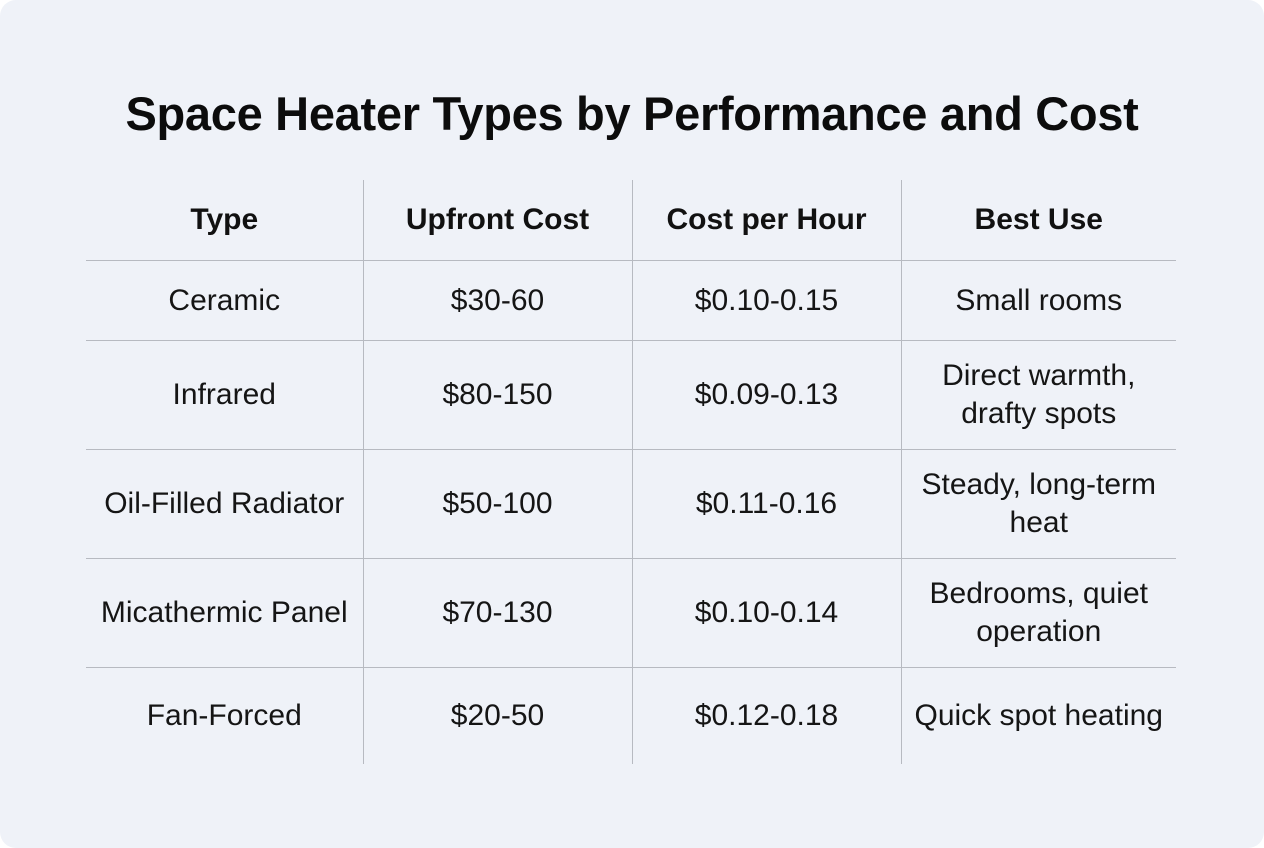 The height and width of the screenshot is (848, 1264). What do you see at coordinates (767, 220) in the screenshot?
I see `header-cost-per-hour: Cost per Hour` at bounding box center [767, 220].